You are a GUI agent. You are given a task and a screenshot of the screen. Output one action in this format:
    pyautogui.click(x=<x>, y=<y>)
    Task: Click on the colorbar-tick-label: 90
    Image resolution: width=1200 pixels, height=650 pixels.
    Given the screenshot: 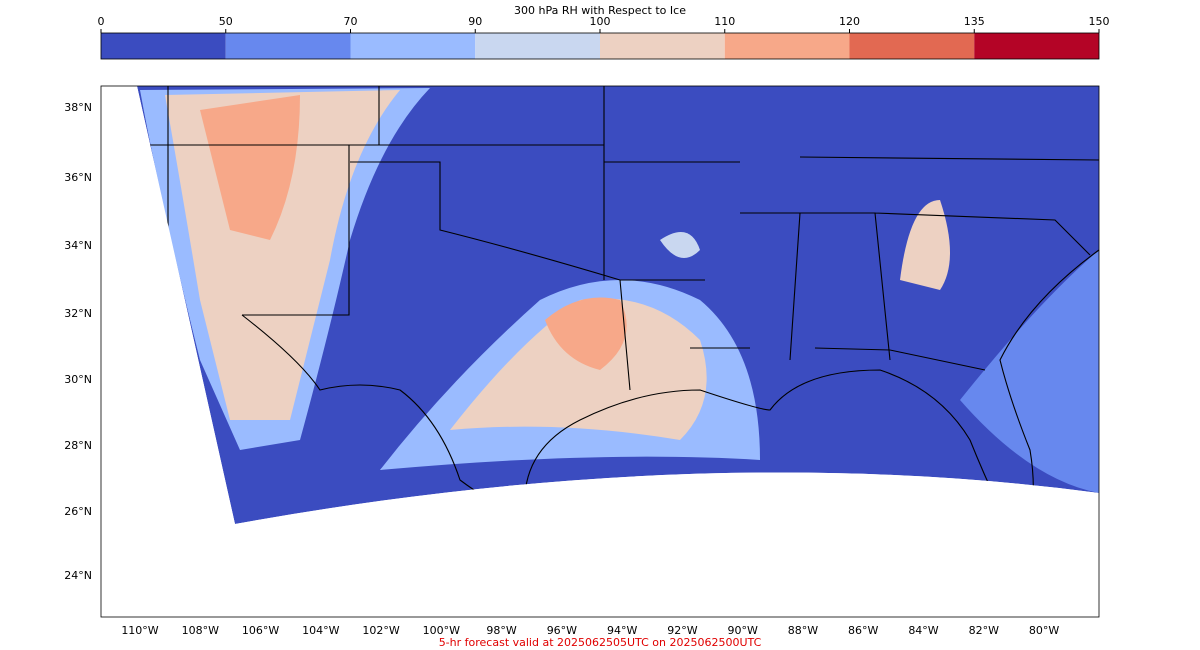 What is the action you would take?
    pyautogui.click(x=475, y=21)
    